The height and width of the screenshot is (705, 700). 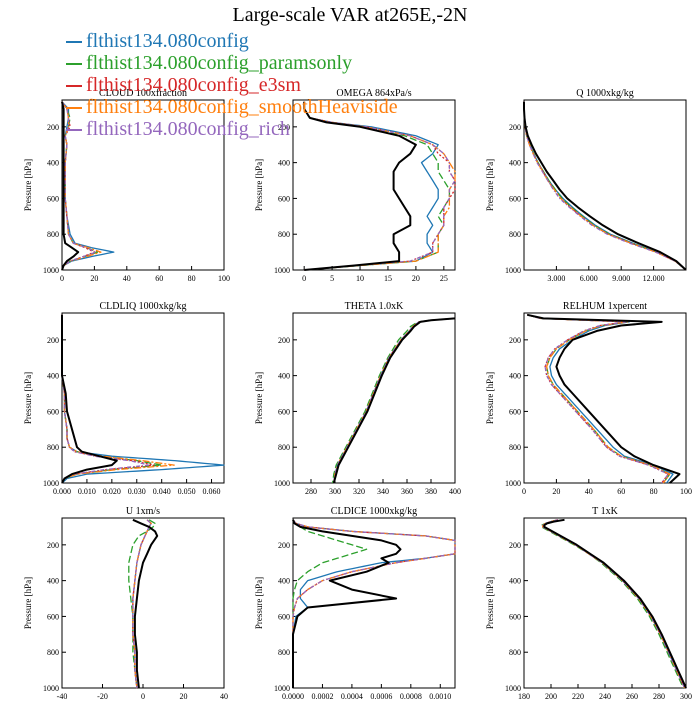 I want to click on legend-label-1: flthist134.080config, so click(x=167, y=41).